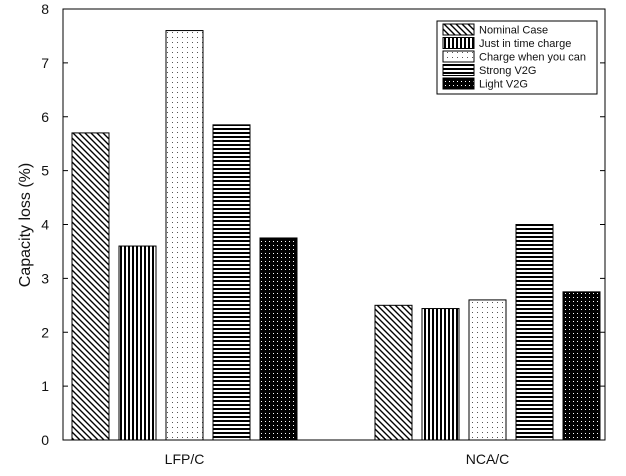  Describe the element at coordinates (45, 63) in the screenshot. I see `y-tick-label: 7` at that location.